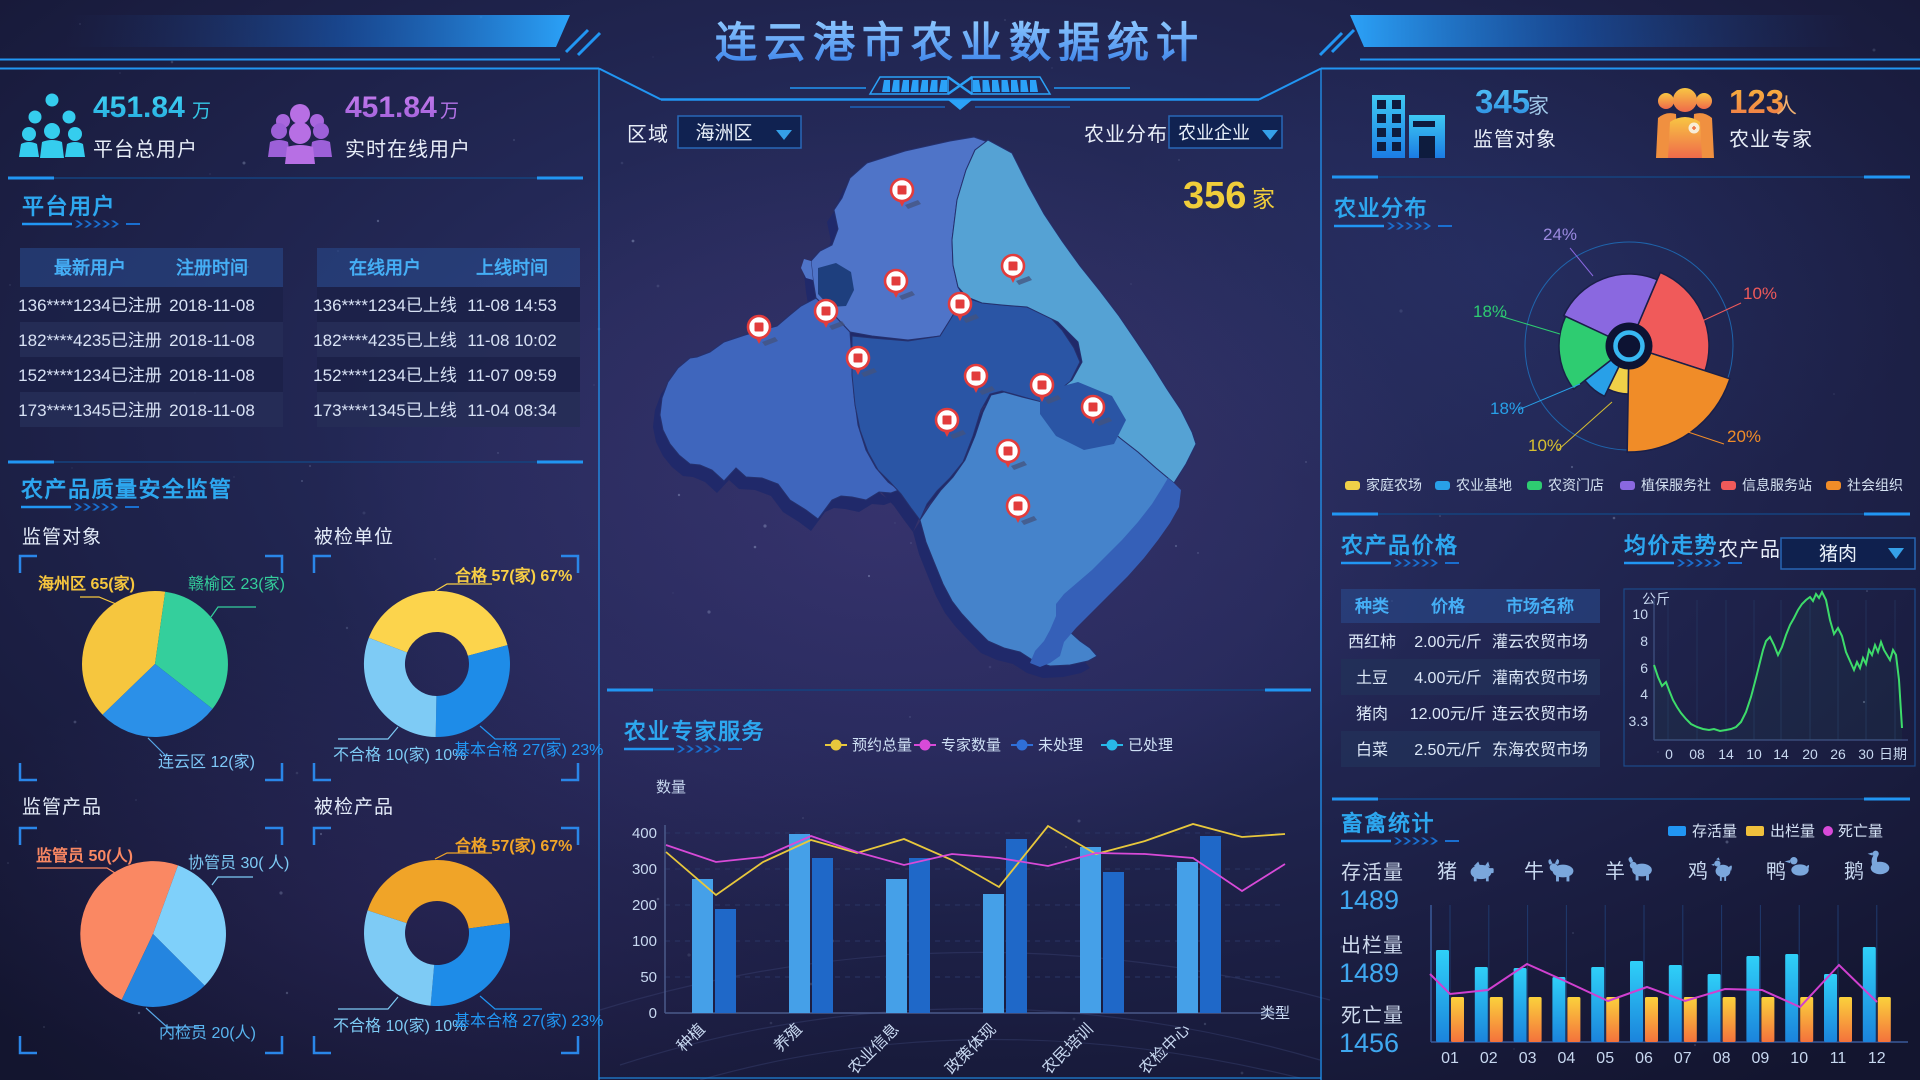 Image resolution: width=1920 pixels, height=1080 pixels. What do you see at coordinates (1372, 750) in the screenshot?
I see `svg-text: 白菜` at bounding box center [1372, 750].